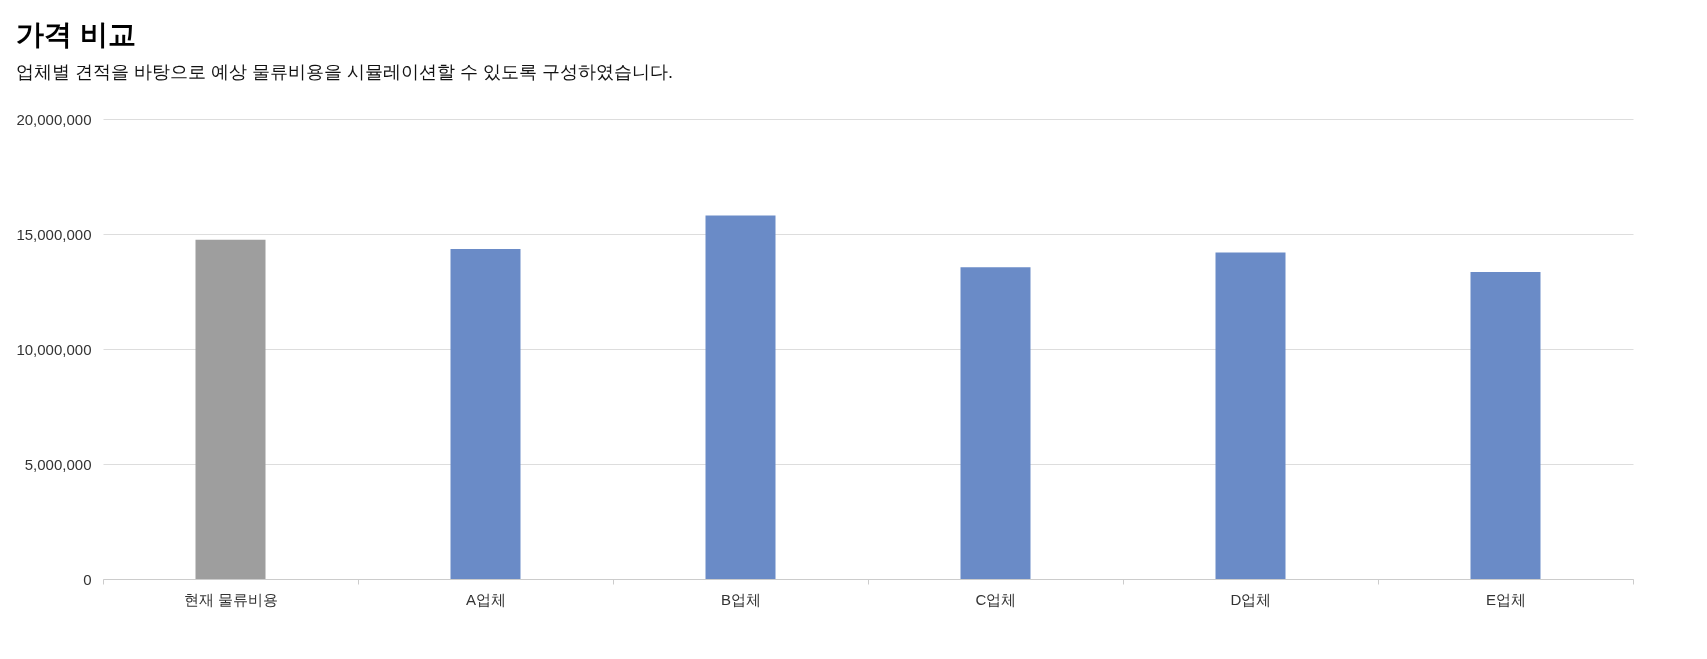 The width and height of the screenshot is (1707, 659). What do you see at coordinates (1506, 599) in the screenshot?
I see `x-tick-label: E업체` at bounding box center [1506, 599].